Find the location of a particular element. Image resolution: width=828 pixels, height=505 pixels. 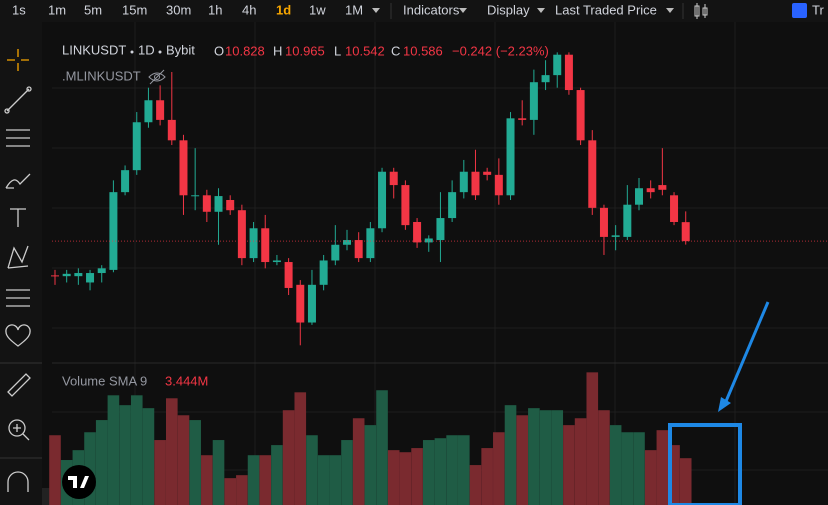

secondary-symbol: .MLINKUSDT is located at coordinates (101, 75).